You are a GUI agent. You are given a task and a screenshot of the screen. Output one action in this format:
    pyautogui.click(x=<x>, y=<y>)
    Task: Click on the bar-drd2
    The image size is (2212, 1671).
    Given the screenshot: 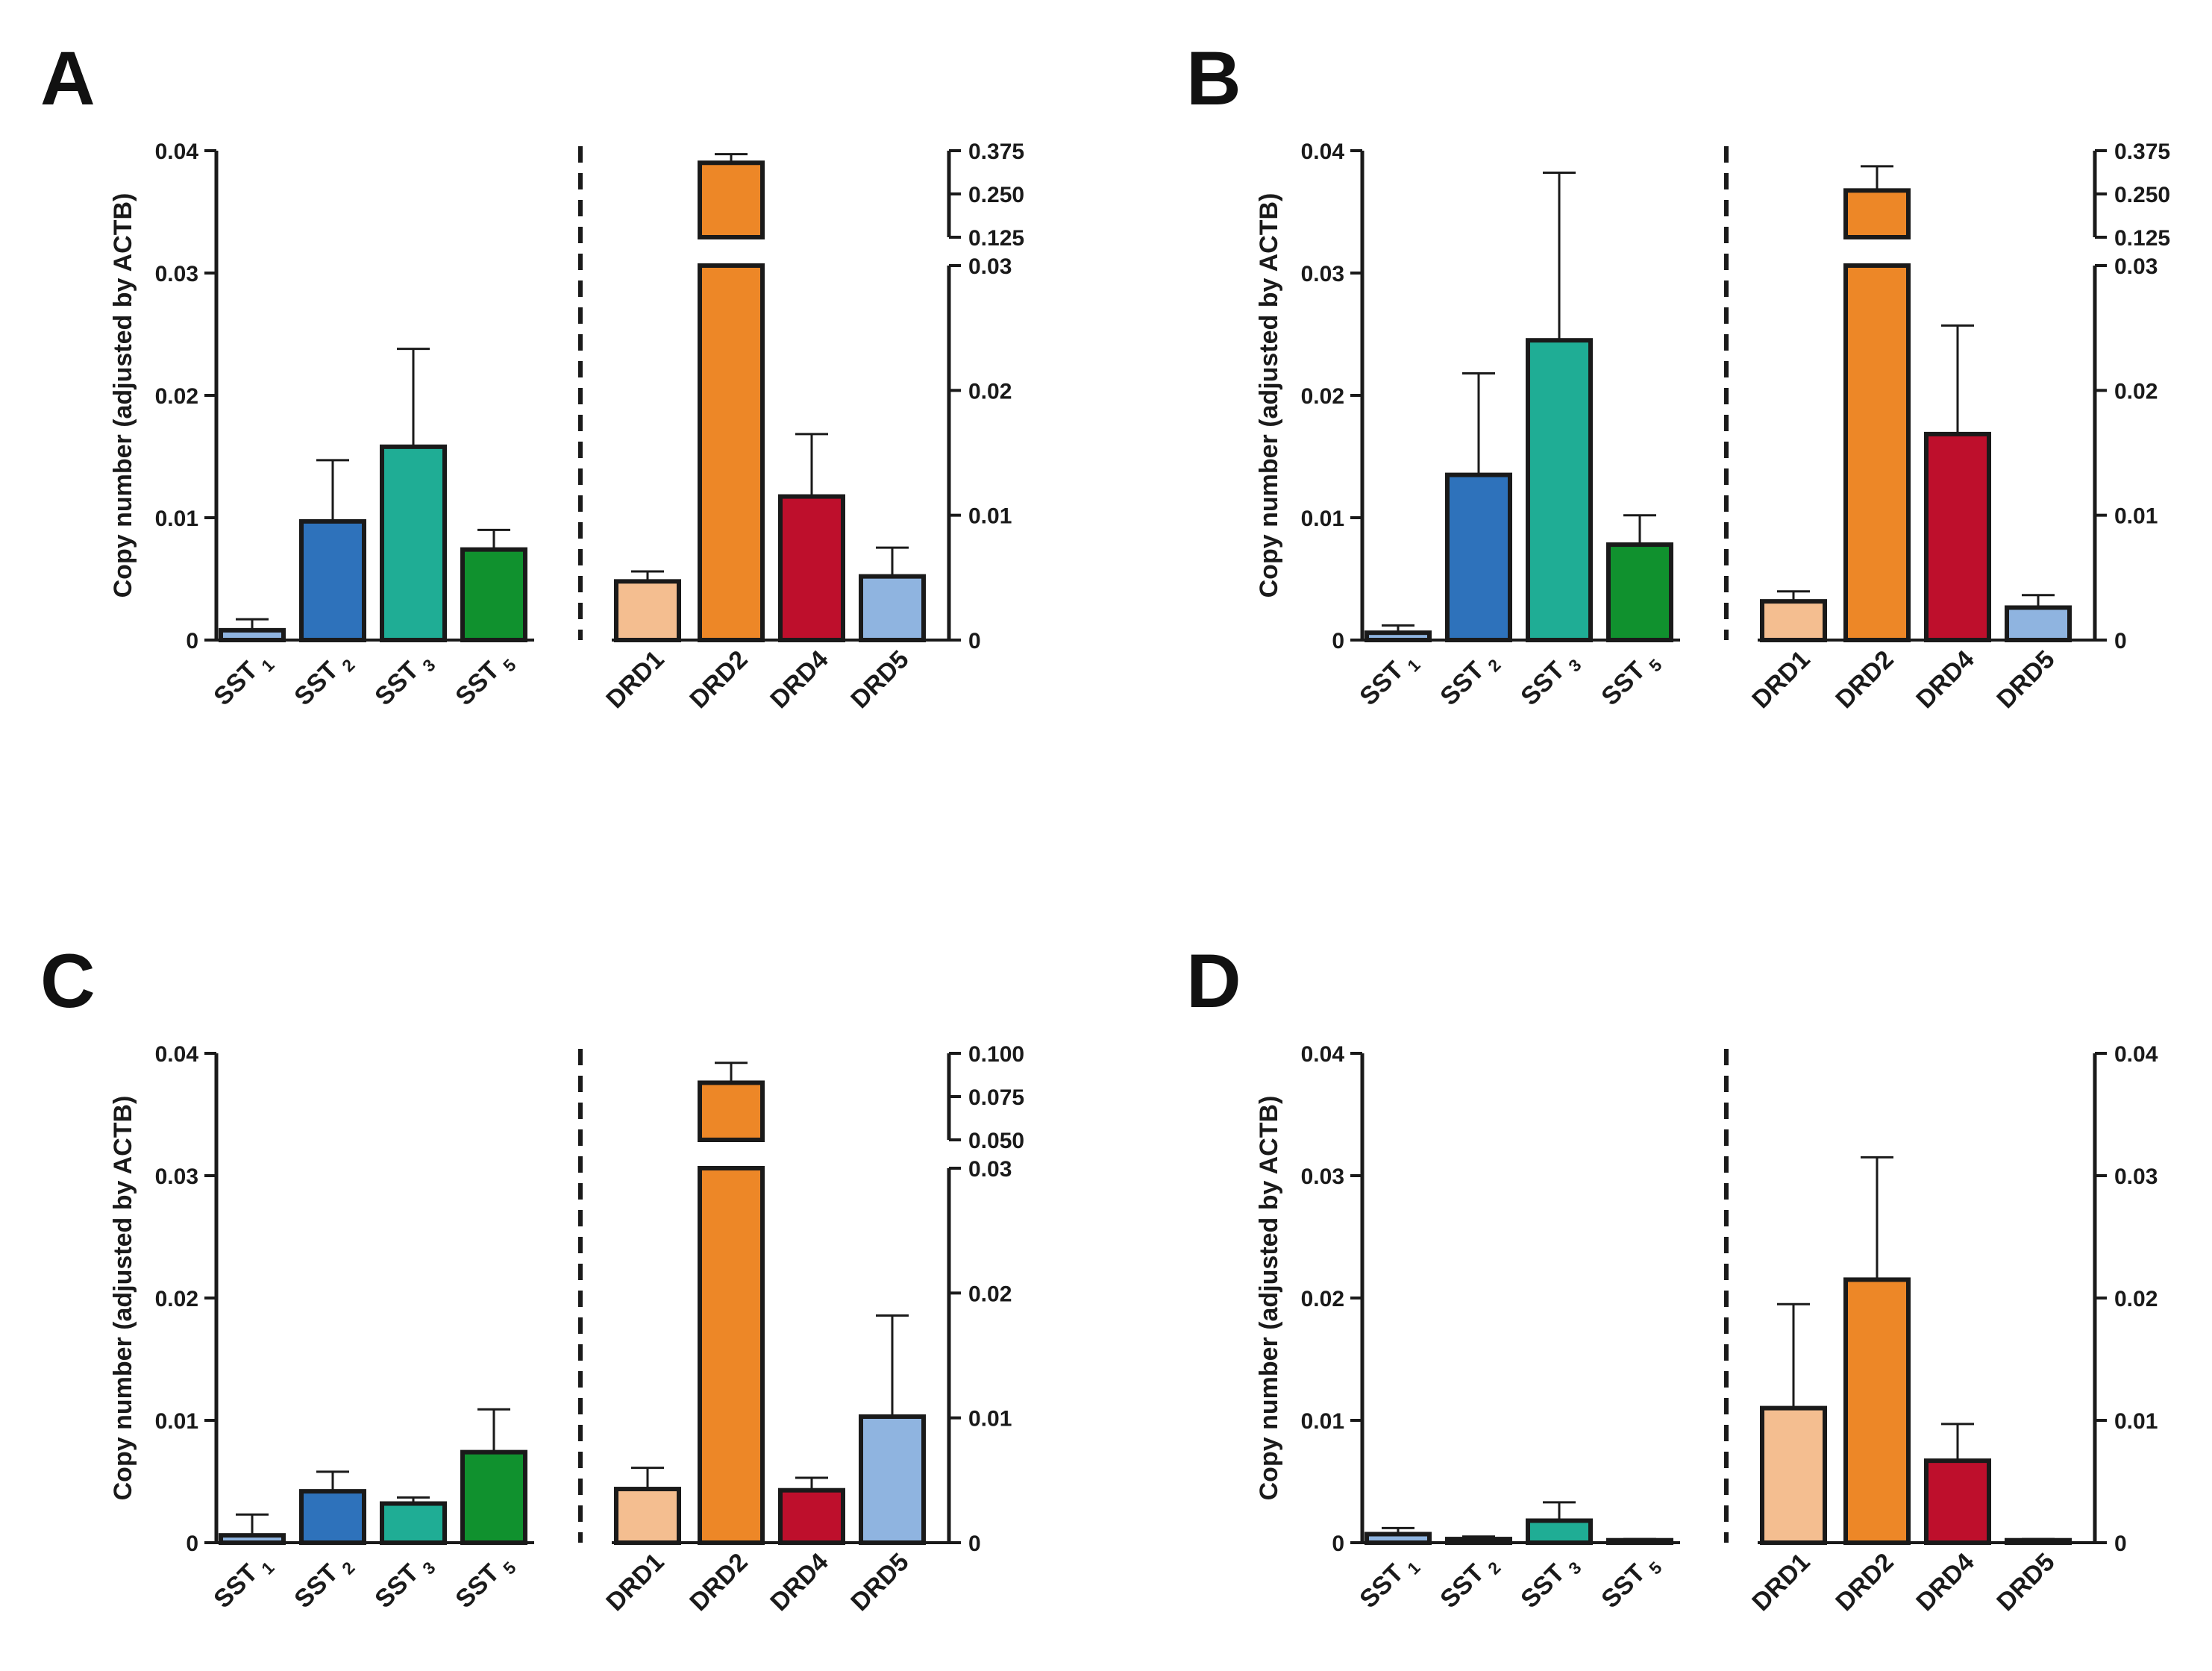 What is the action you would take?
    pyautogui.click(x=1877, y=1411)
    